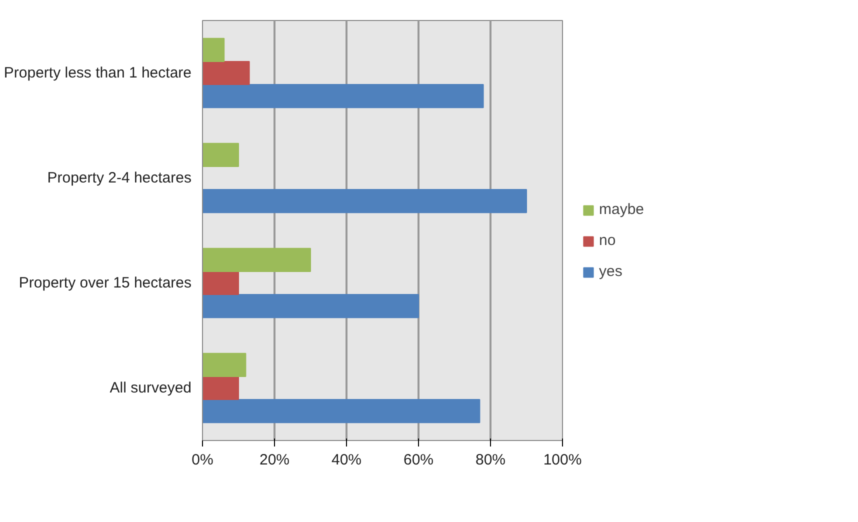 The width and height of the screenshot is (858, 522). What do you see at coordinates (562, 460) in the screenshot?
I see `x-tick-label: 100%` at bounding box center [562, 460].